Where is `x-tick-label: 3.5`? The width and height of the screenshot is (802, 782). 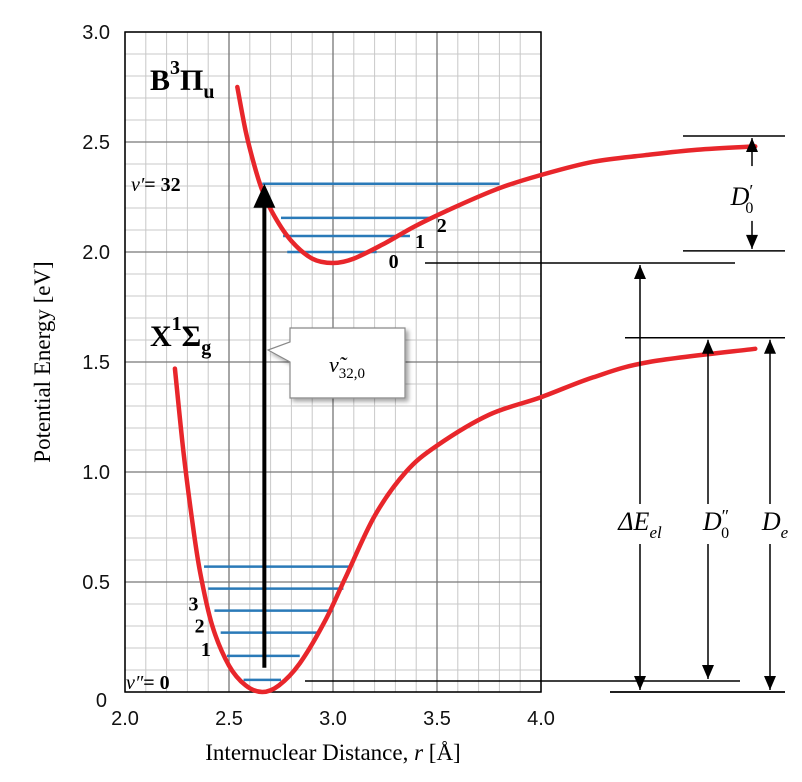
x-tick-label: 3.5 is located at coordinates (437, 719).